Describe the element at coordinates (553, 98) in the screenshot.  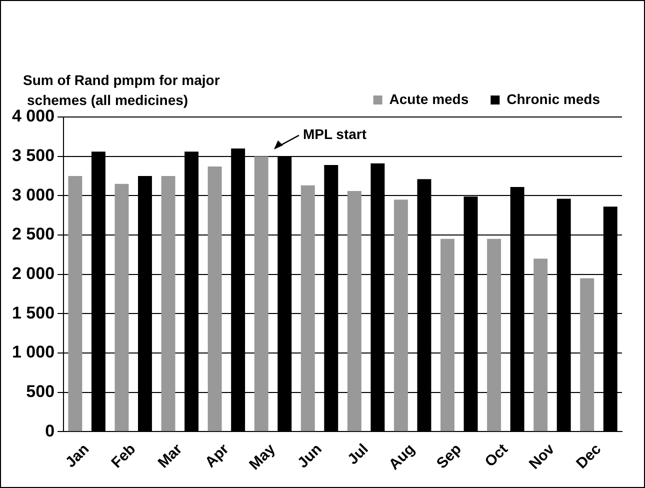
I see `legend-label: Chronic meds` at that location.